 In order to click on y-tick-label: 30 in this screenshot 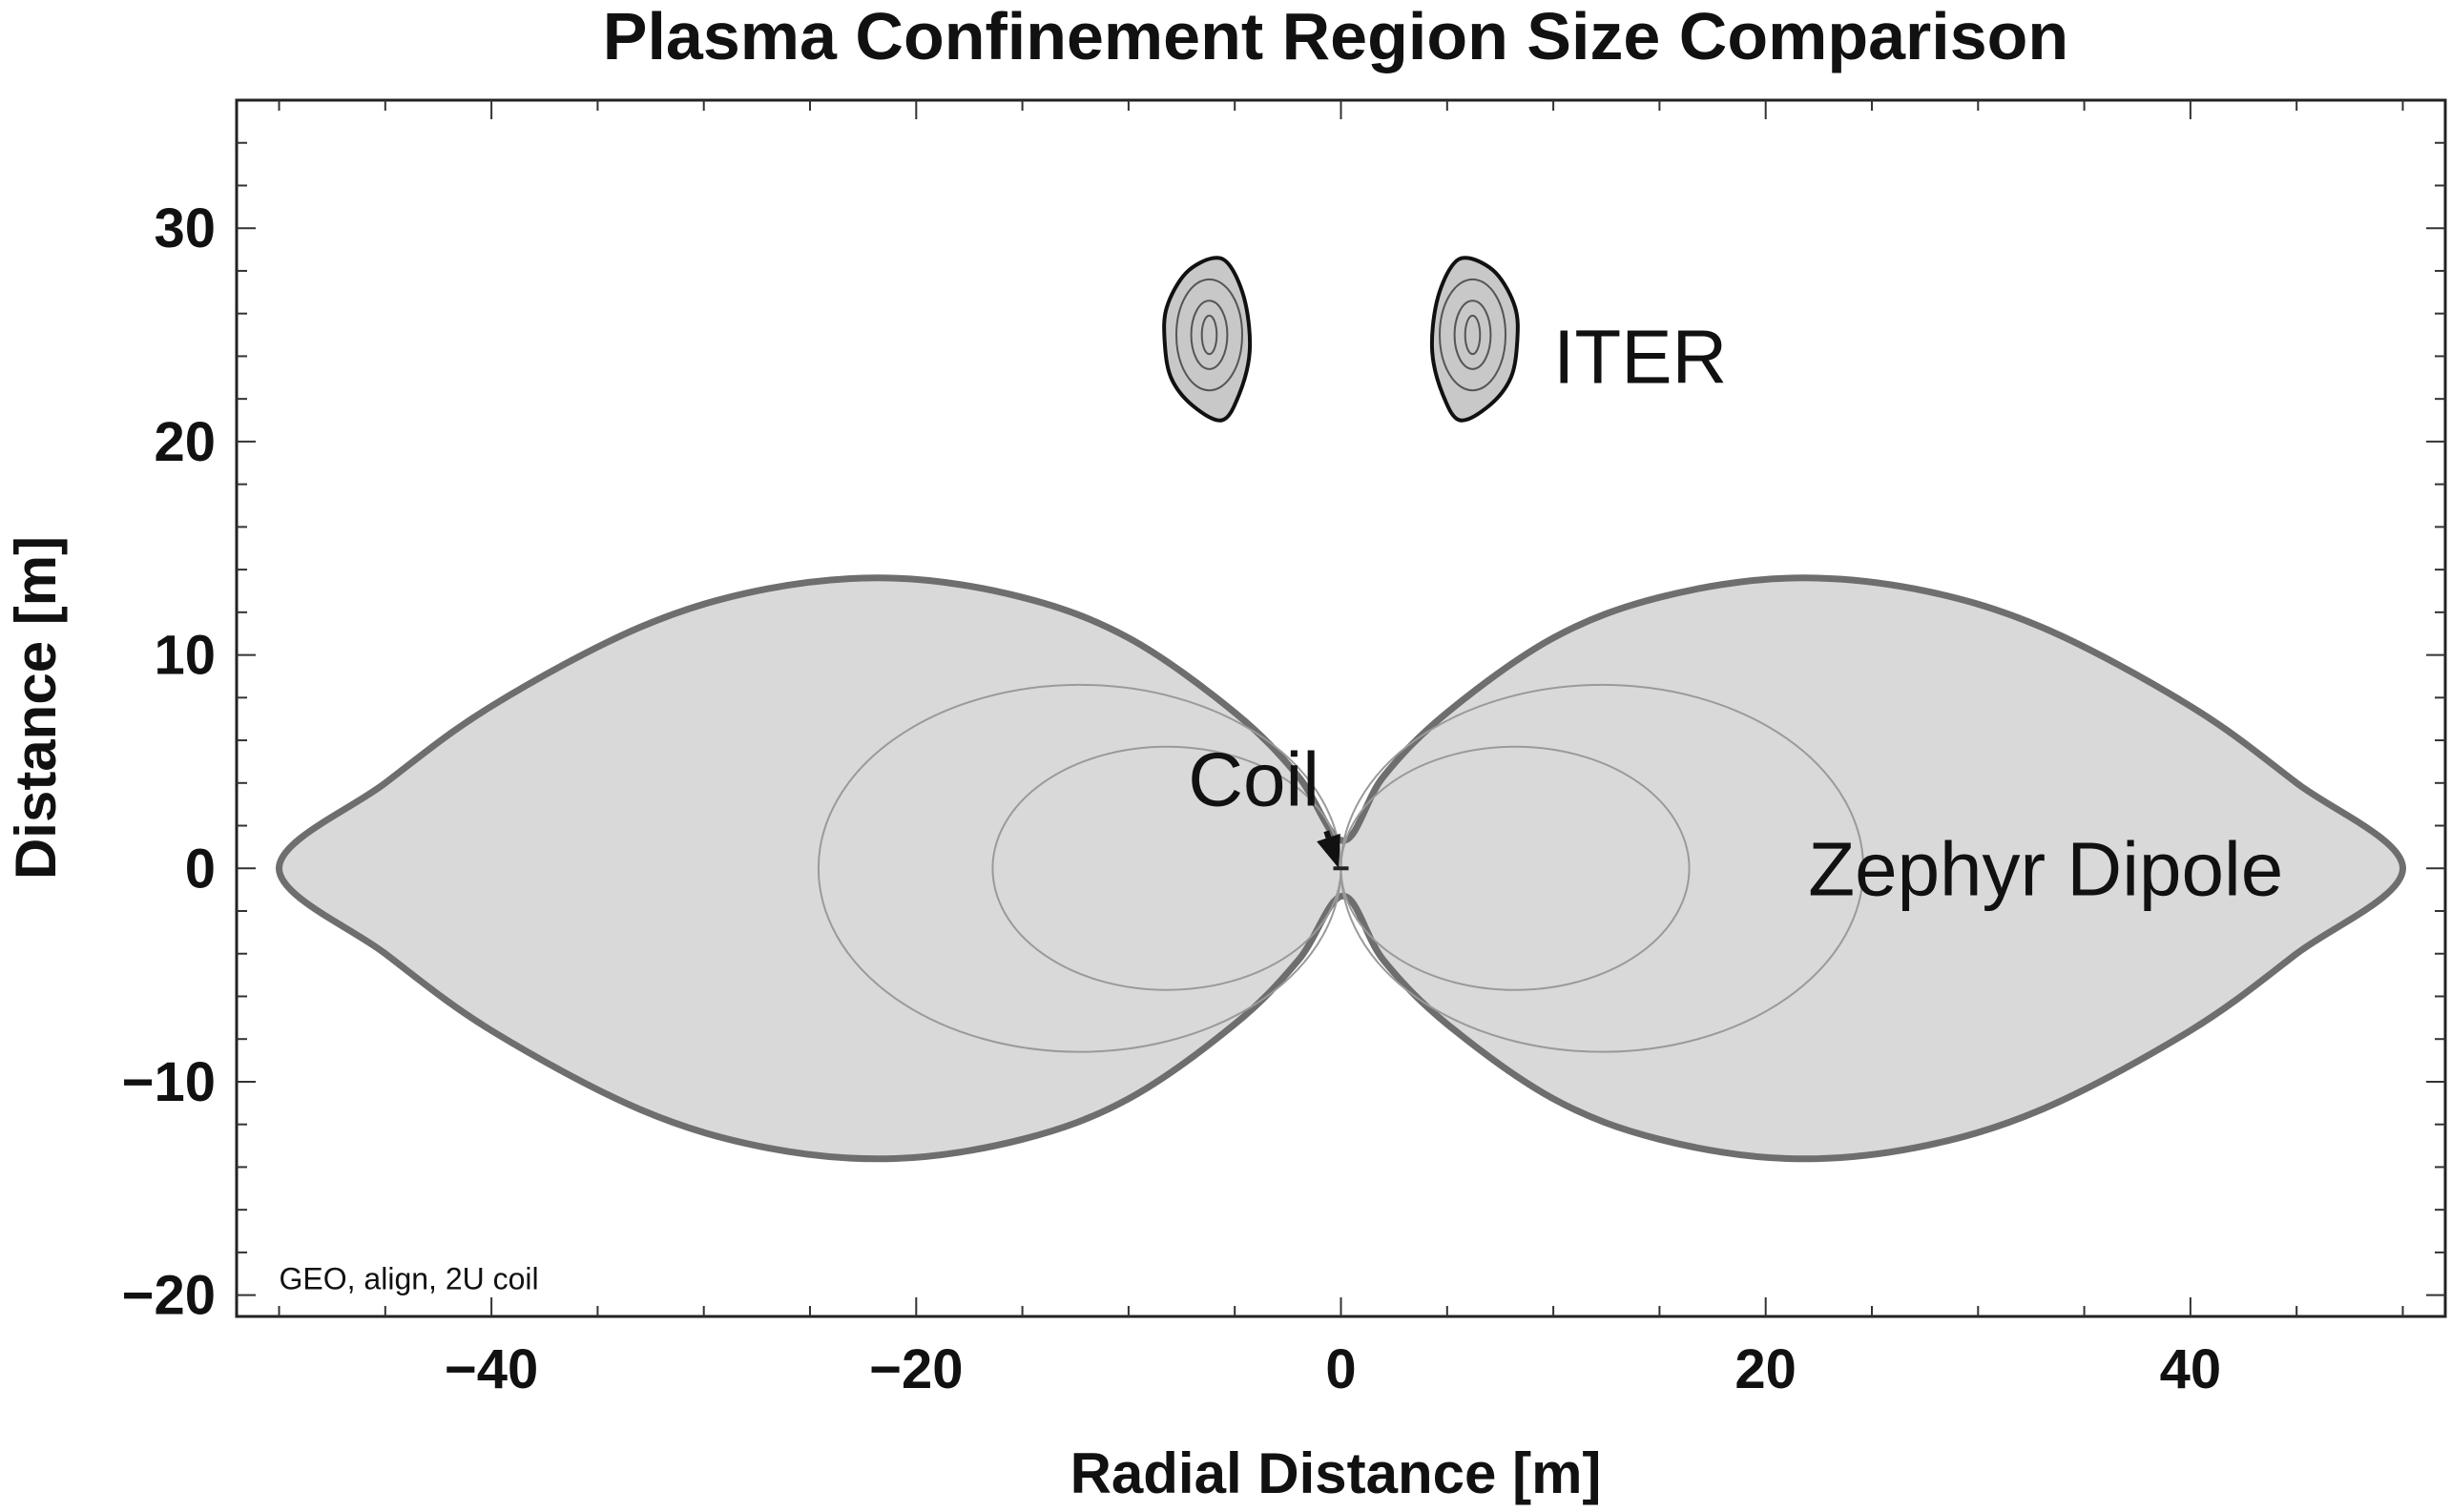, I will do `click(185, 228)`.